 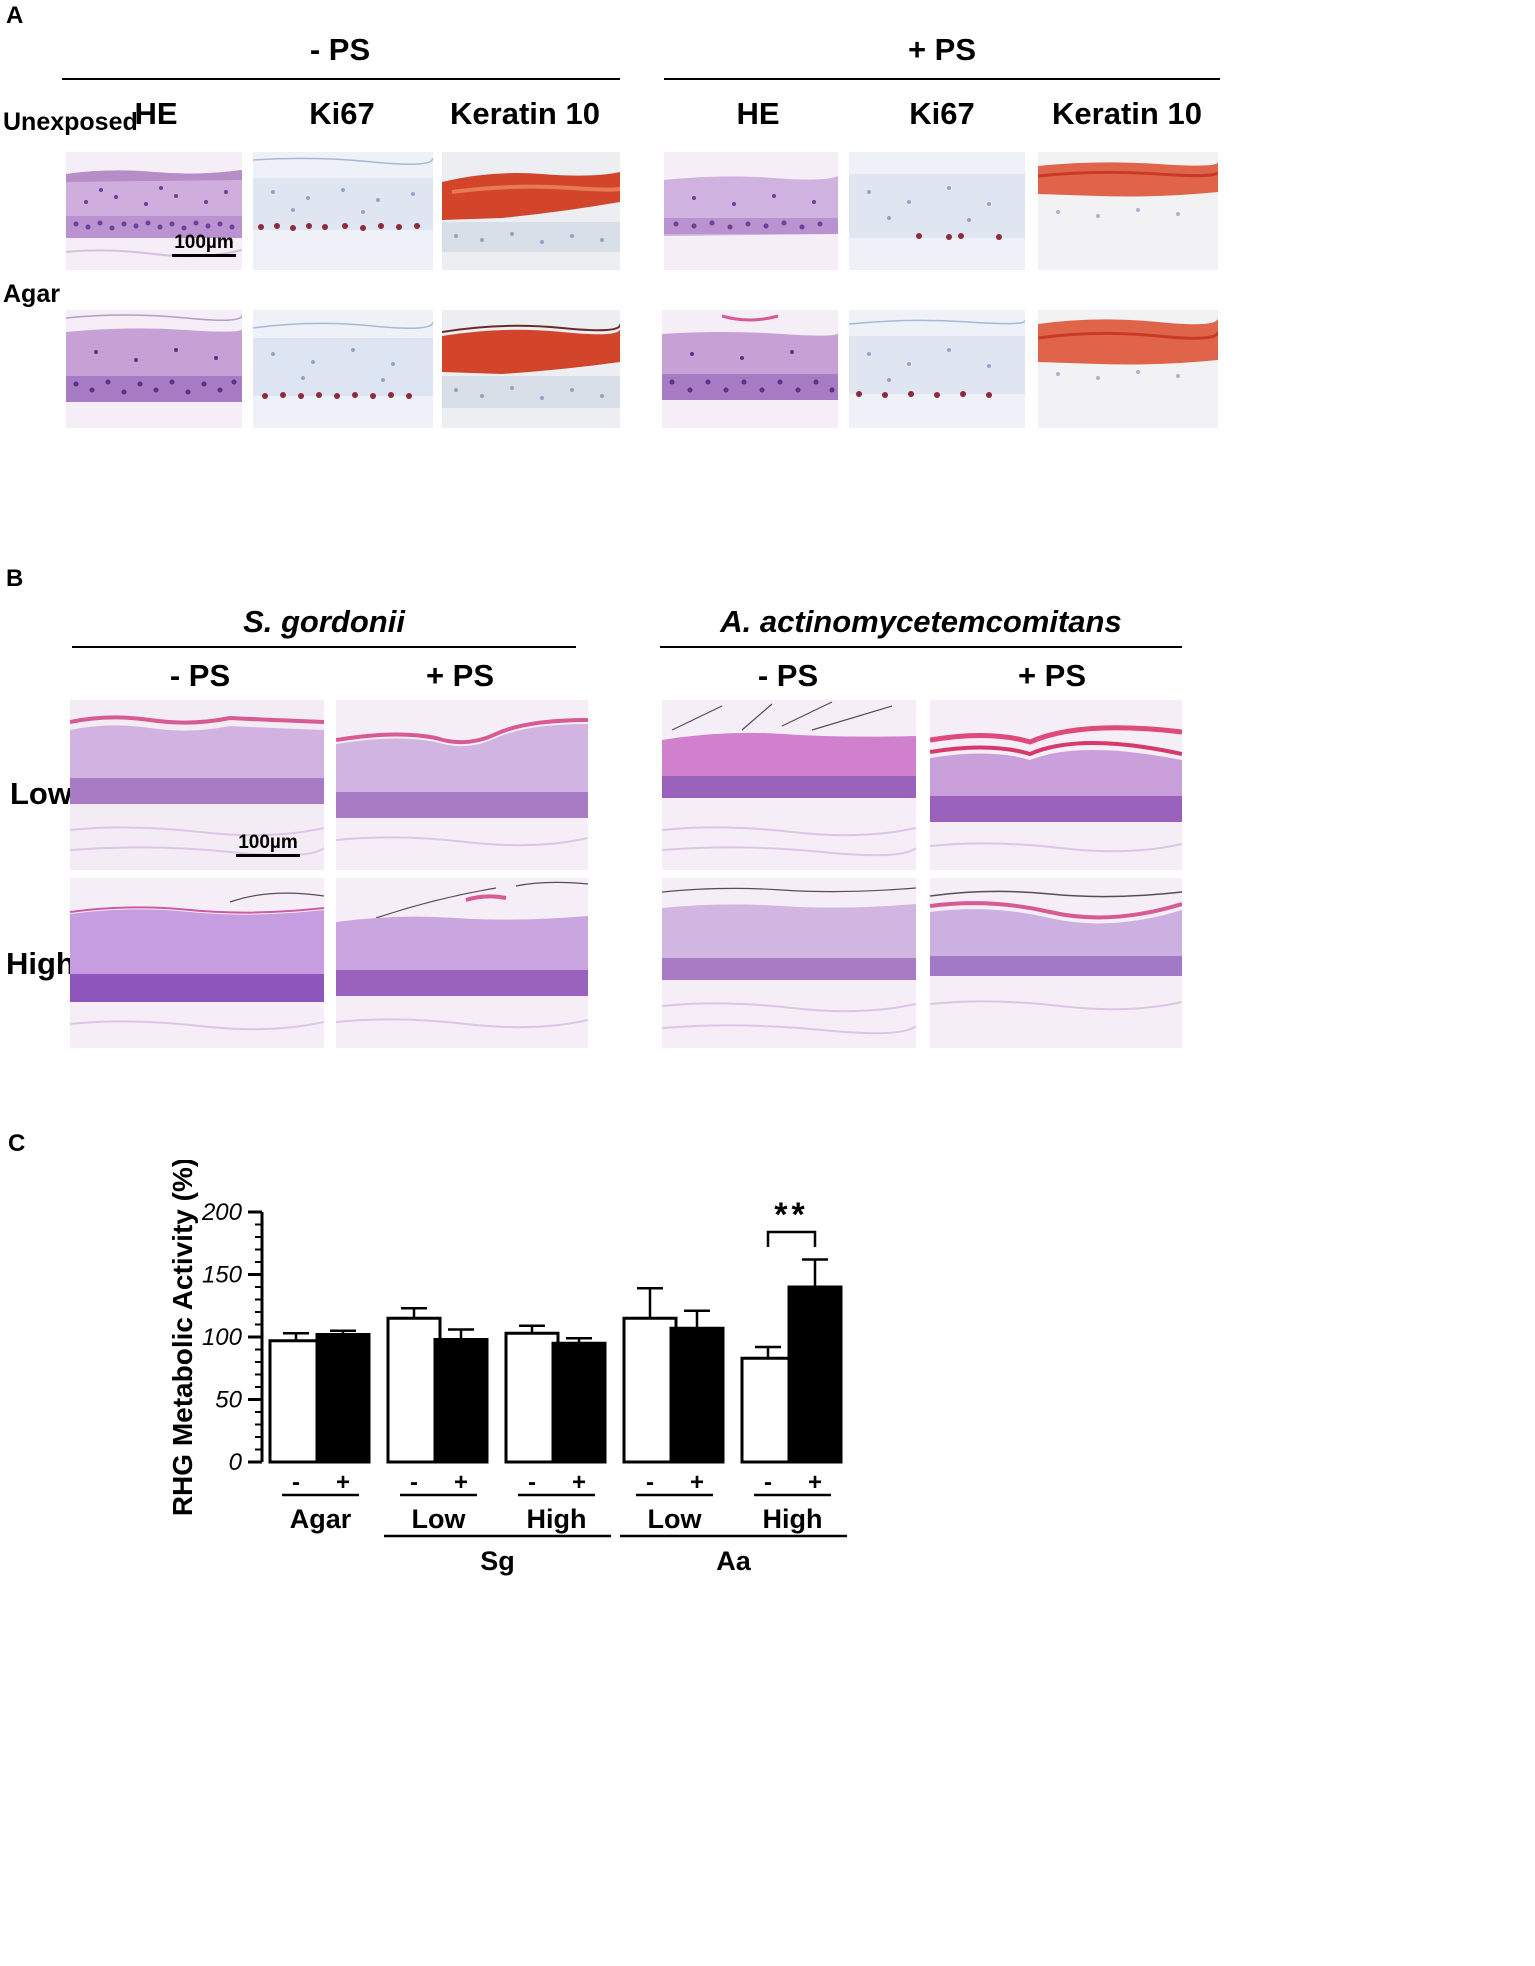 What do you see at coordinates (942, 49) in the screenshot?
I see `panel-a-group-title-plus-ps: + PS` at bounding box center [942, 49].